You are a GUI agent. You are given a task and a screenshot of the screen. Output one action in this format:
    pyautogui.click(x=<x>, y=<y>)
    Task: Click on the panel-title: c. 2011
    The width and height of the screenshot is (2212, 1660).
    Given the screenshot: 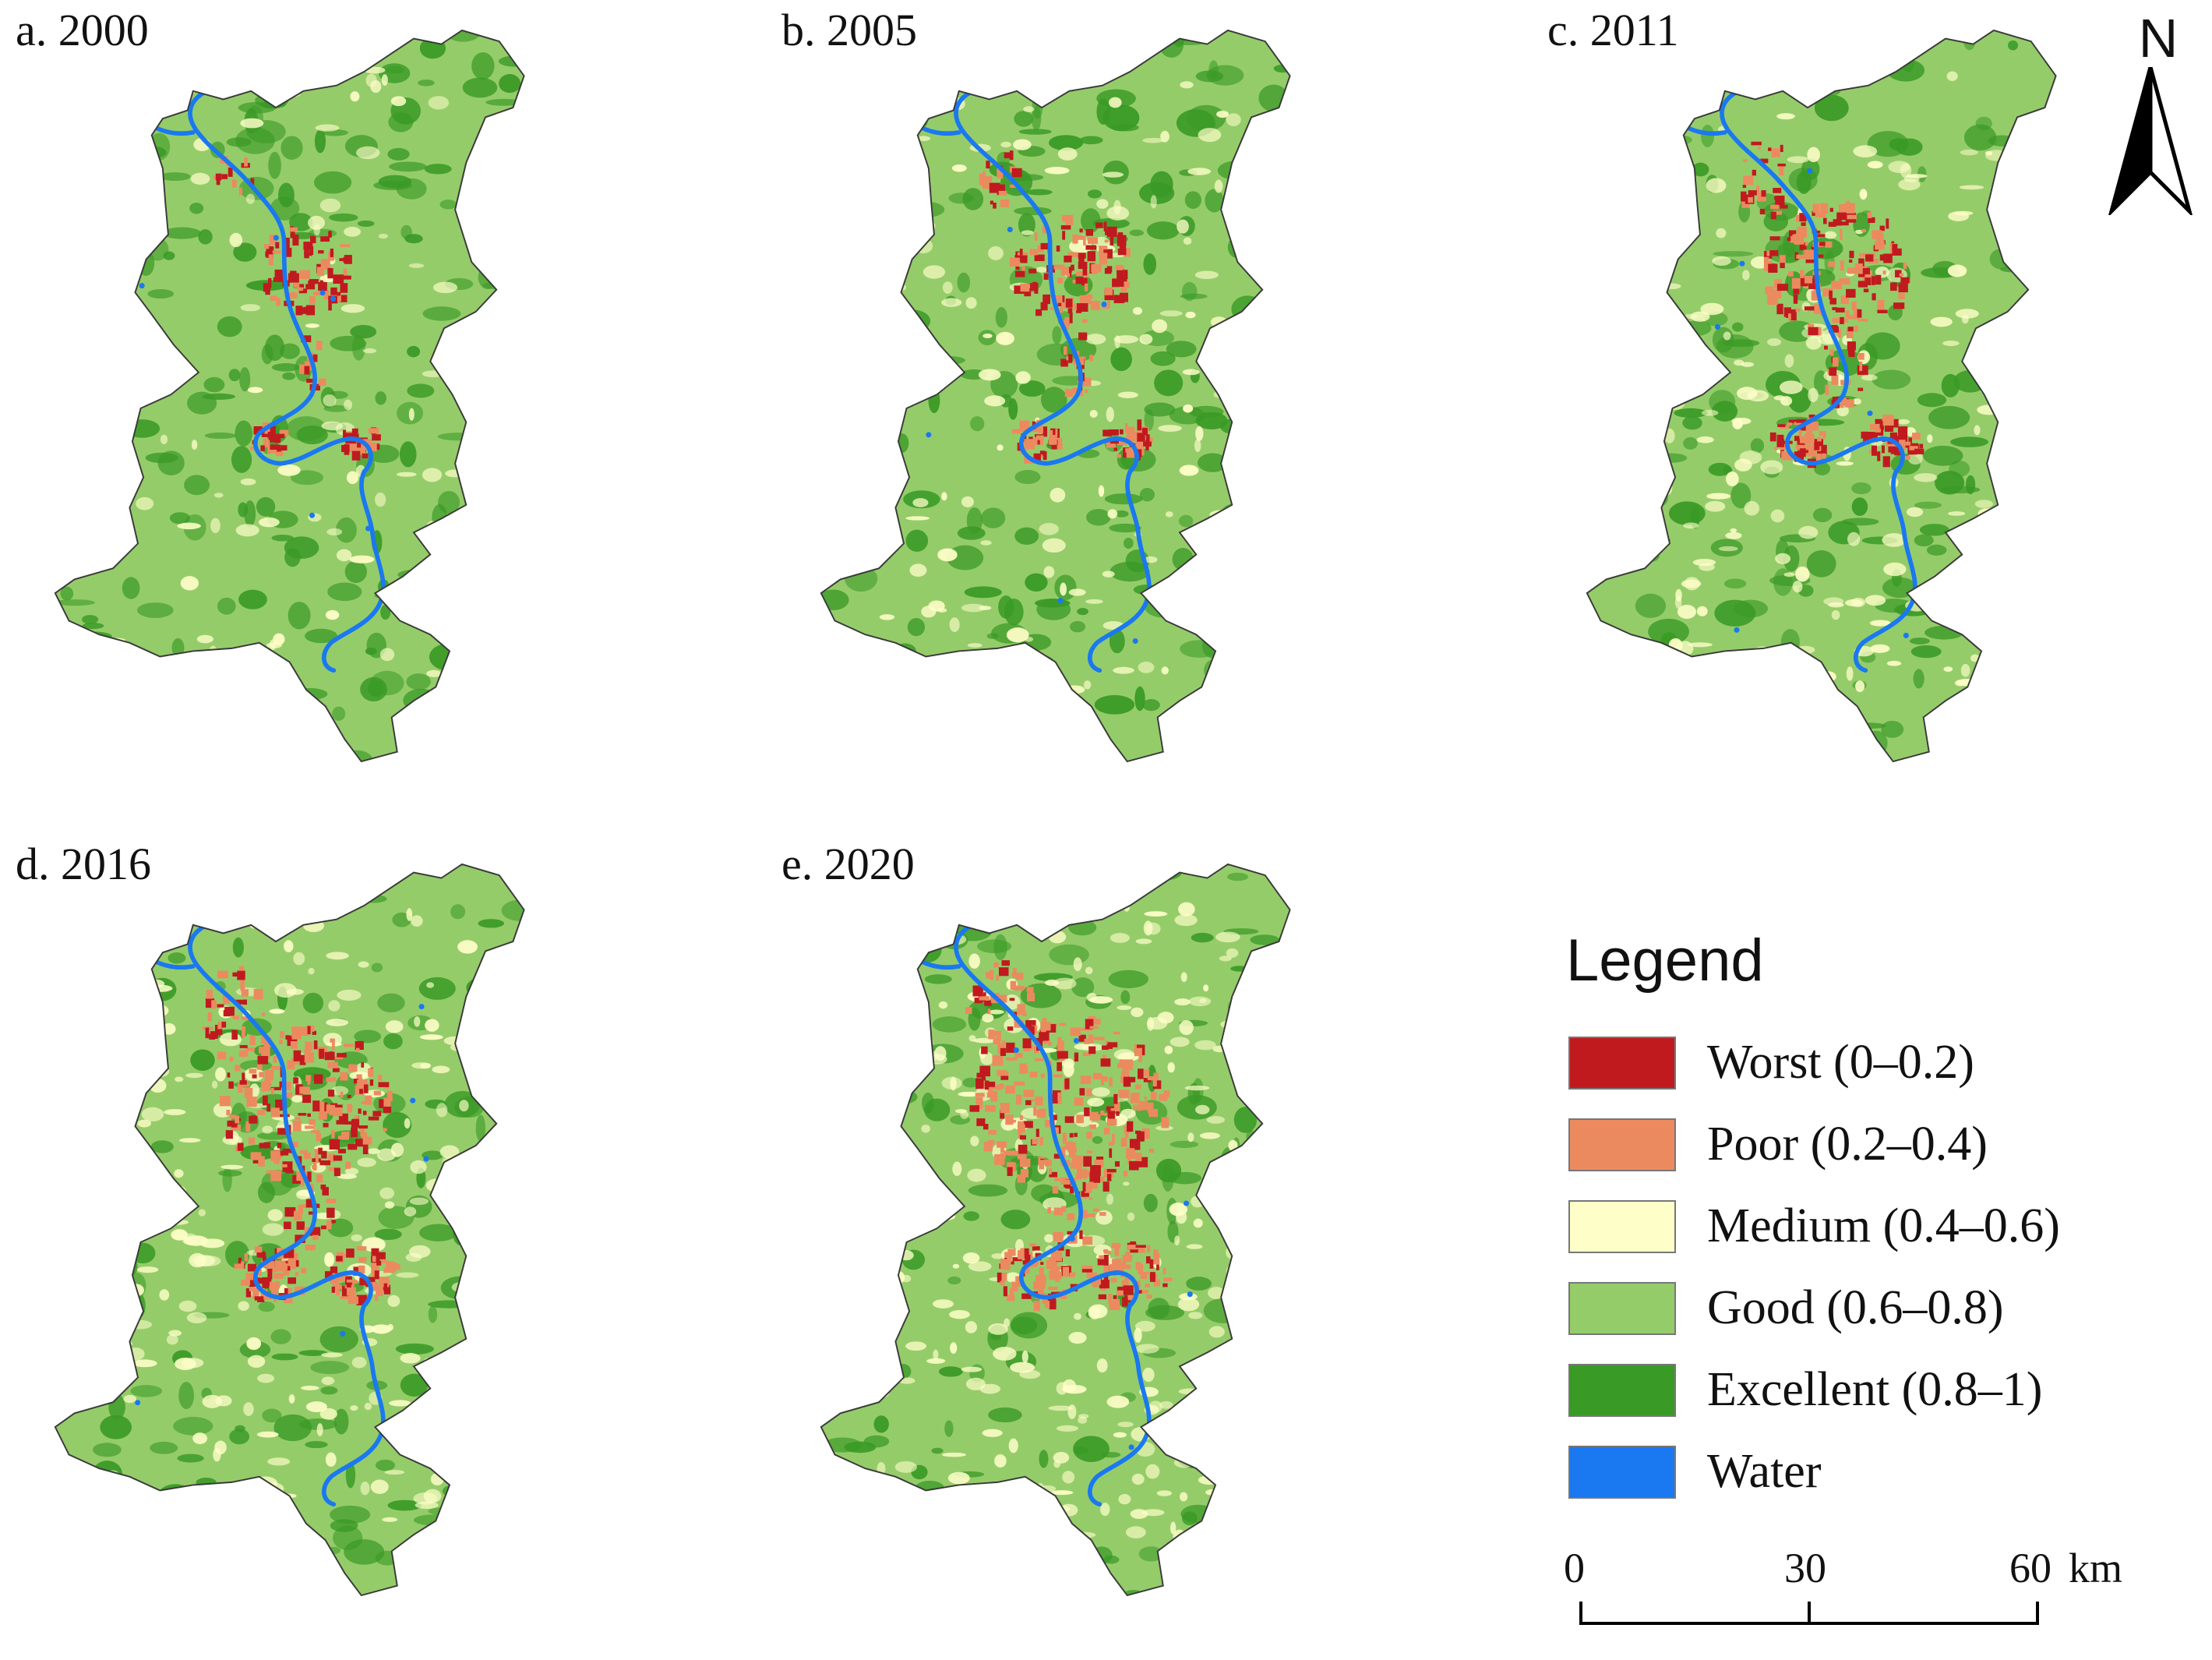 What is the action you would take?
    pyautogui.click(x=1613, y=30)
    